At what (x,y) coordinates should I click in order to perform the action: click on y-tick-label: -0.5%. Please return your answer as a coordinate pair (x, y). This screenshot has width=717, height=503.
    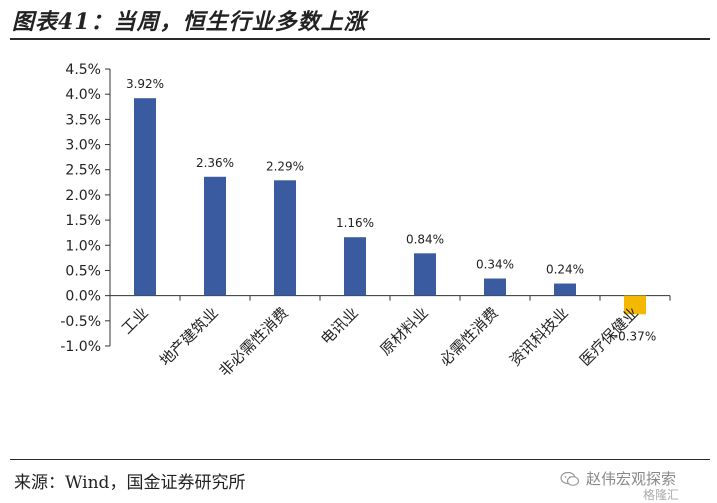
    Looking at the image, I should click on (80, 322).